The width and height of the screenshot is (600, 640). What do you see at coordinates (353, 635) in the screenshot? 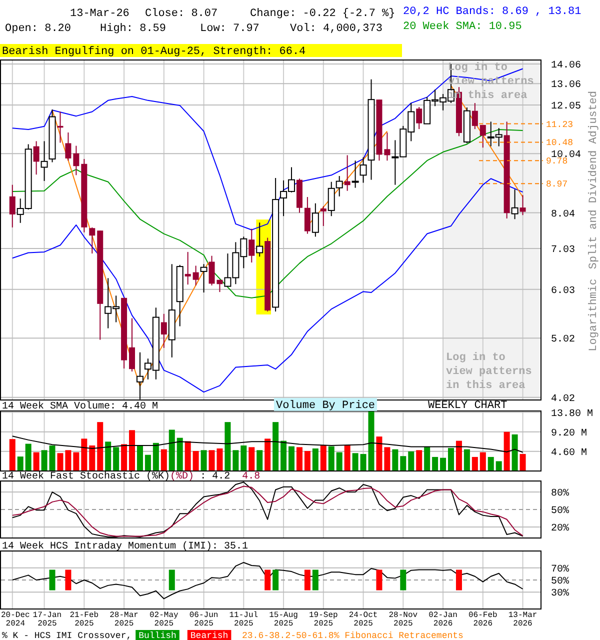
I see `text: 23.6-38.2-50-61.8% Fibonacci Retracements` at bounding box center [353, 635].